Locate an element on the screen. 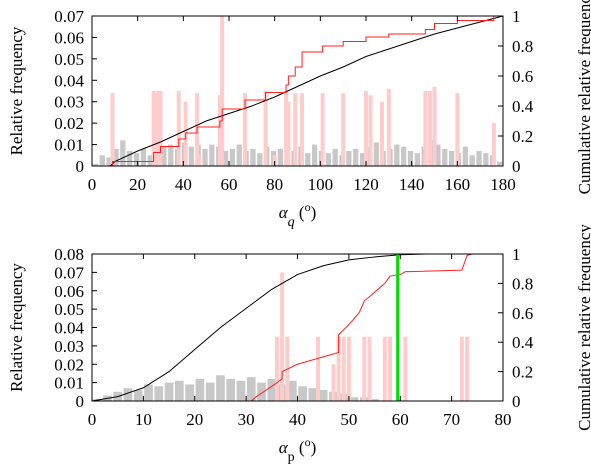 The height and width of the screenshot is (472, 591). x-tick-label: 70 is located at coordinates (451, 419).